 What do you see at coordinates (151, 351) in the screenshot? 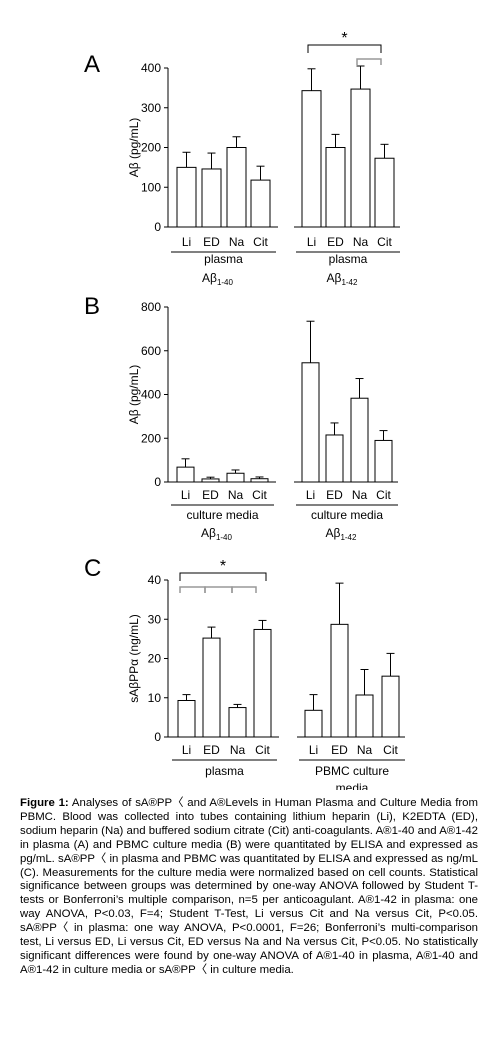
I see `y-tick-label: 600` at bounding box center [151, 351].